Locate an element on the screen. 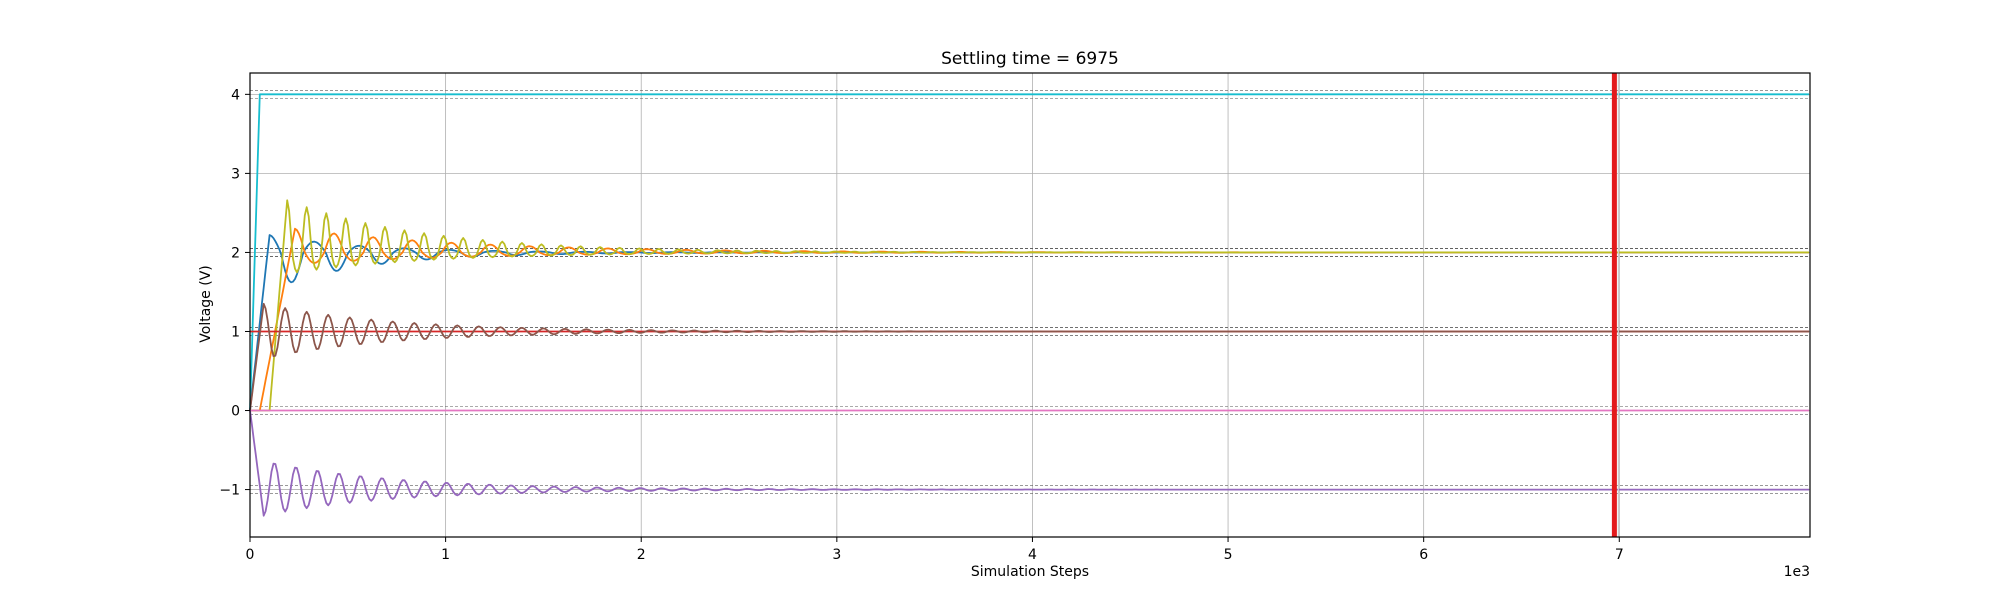 This screenshot has width=2000, height=604. y-tick-label: −1 is located at coordinates (229, 491).